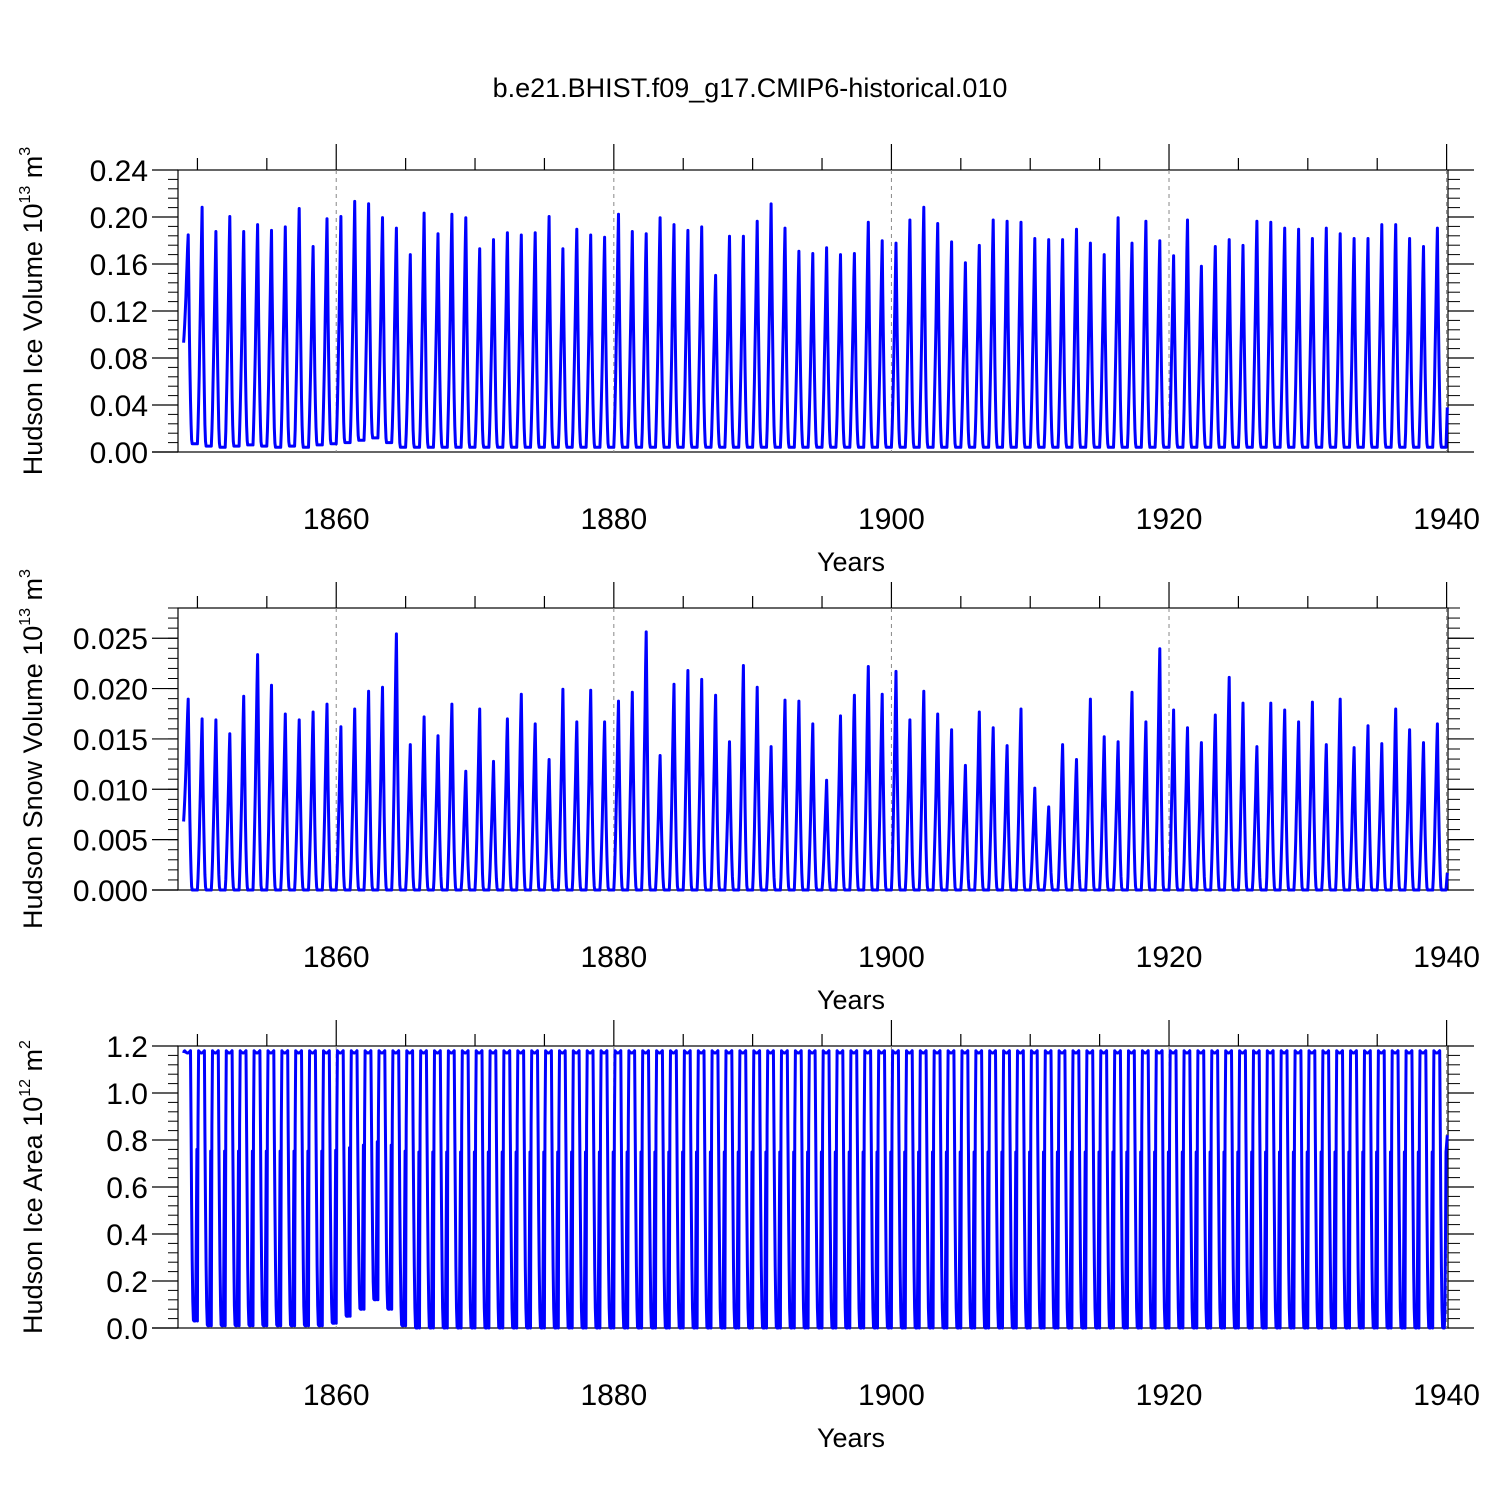 Image resolution: width=1500 pixels, height=1505 pixels. I want to click on ice-volume-xtick-label: 1880, so click(613, 519).